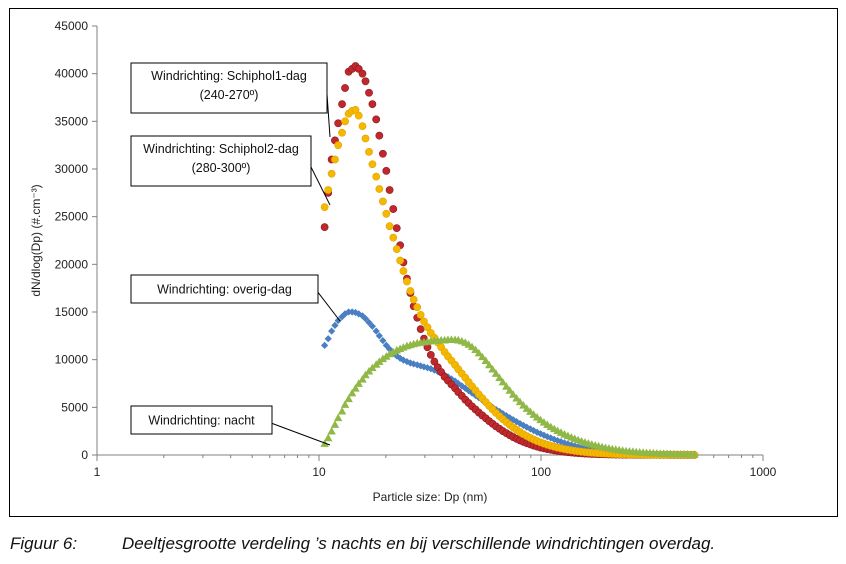 Image resolution: width=846 pixels, height=564 pixels. I want to click on y-tick-label: 30000, so click(72, 169).